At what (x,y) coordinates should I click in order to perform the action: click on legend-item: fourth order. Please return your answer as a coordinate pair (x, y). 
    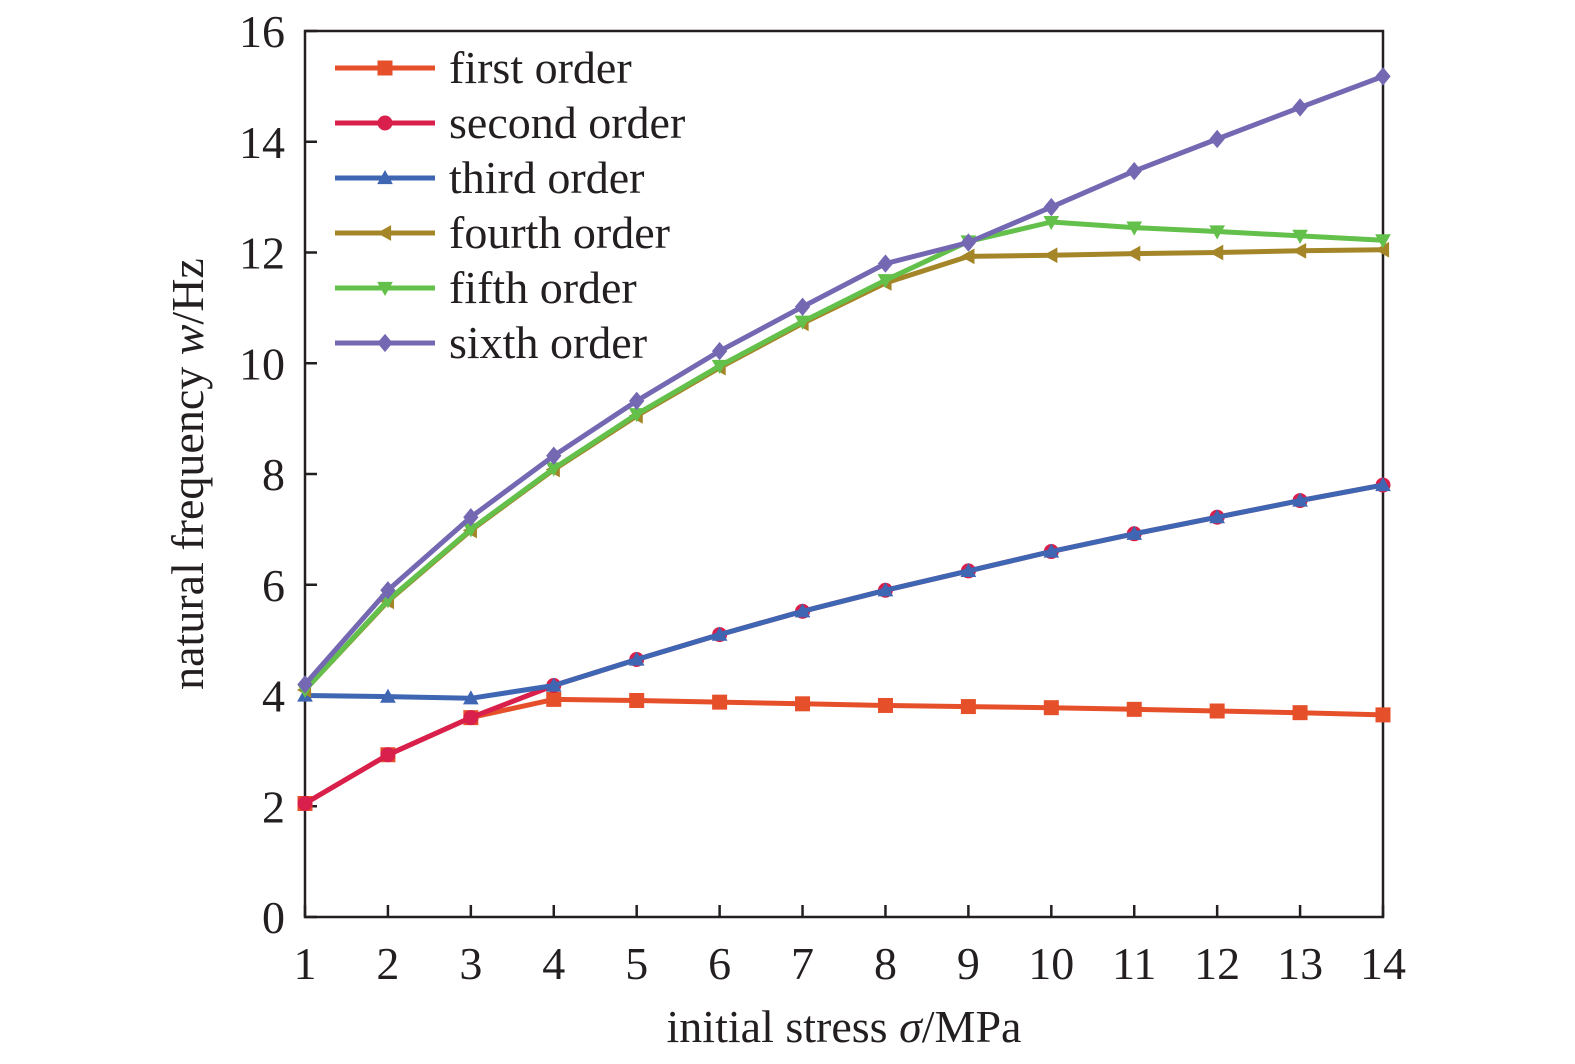
    Looking at the image, I should click on (502, 232).